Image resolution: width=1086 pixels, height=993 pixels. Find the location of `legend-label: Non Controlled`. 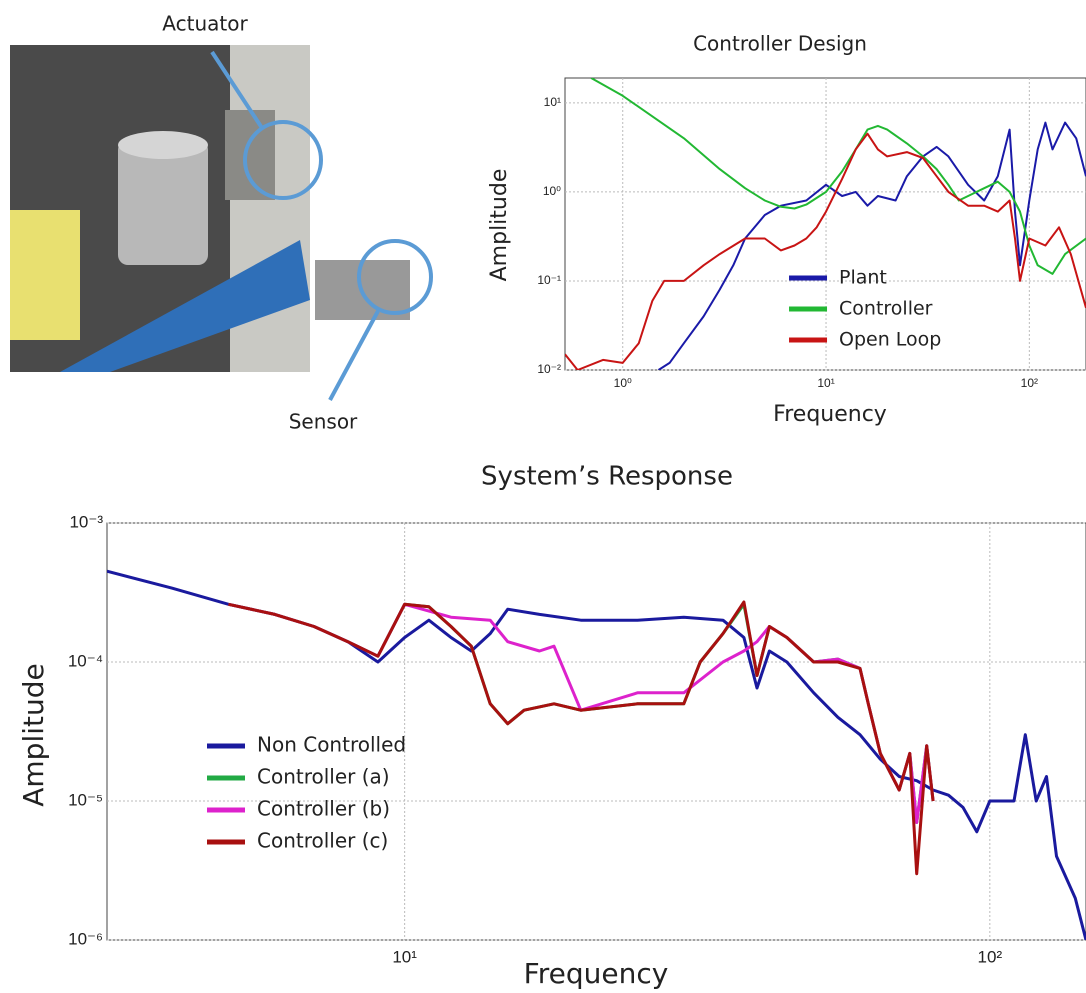

legend-label: Non Controlled is located at coordinates (331, 745).